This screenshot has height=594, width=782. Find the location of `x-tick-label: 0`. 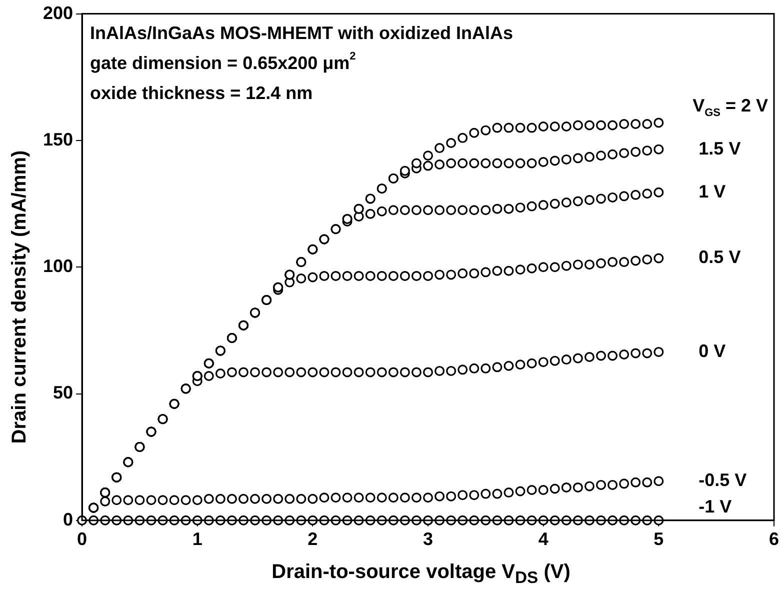

x-tick-label: 0 is located at coordinates (82, 539).